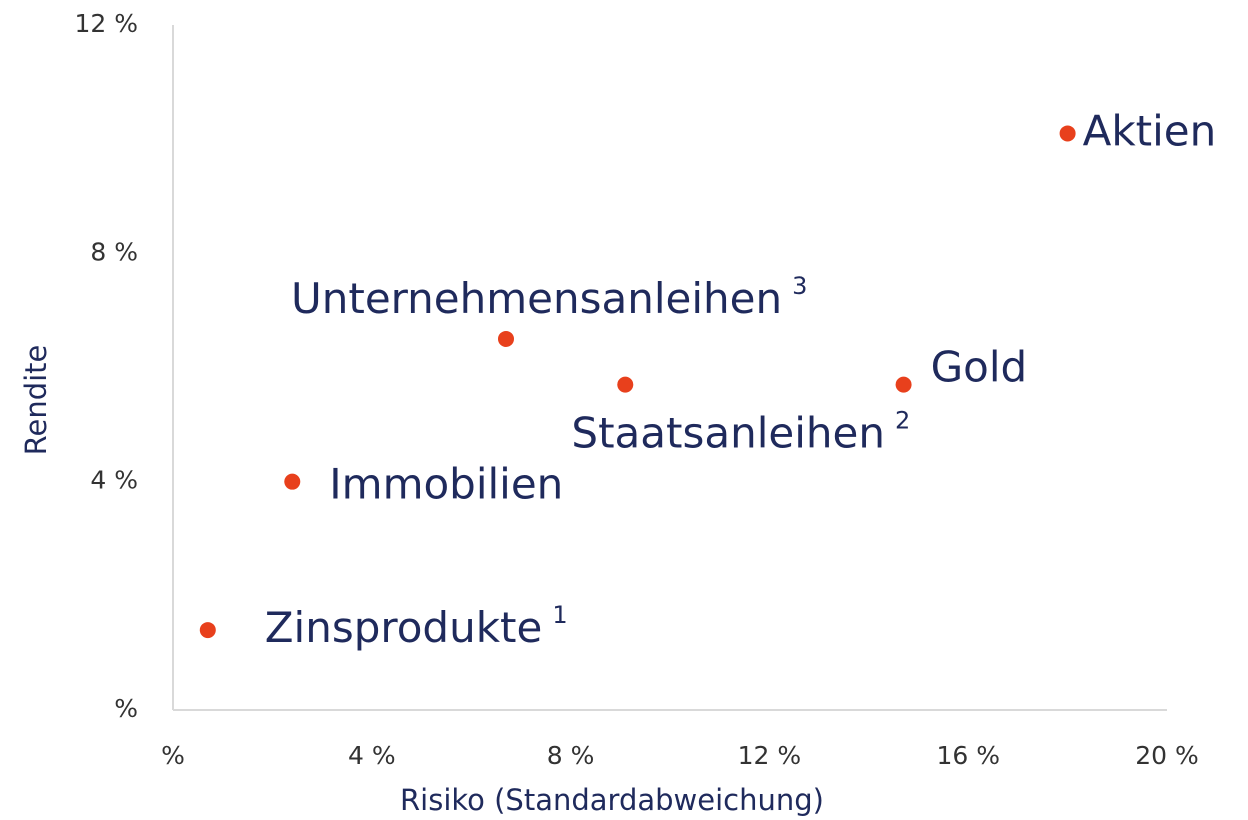 This screenshot has height=820, width=1248. I want to click on point-label-note: 3, so click(799, 286).